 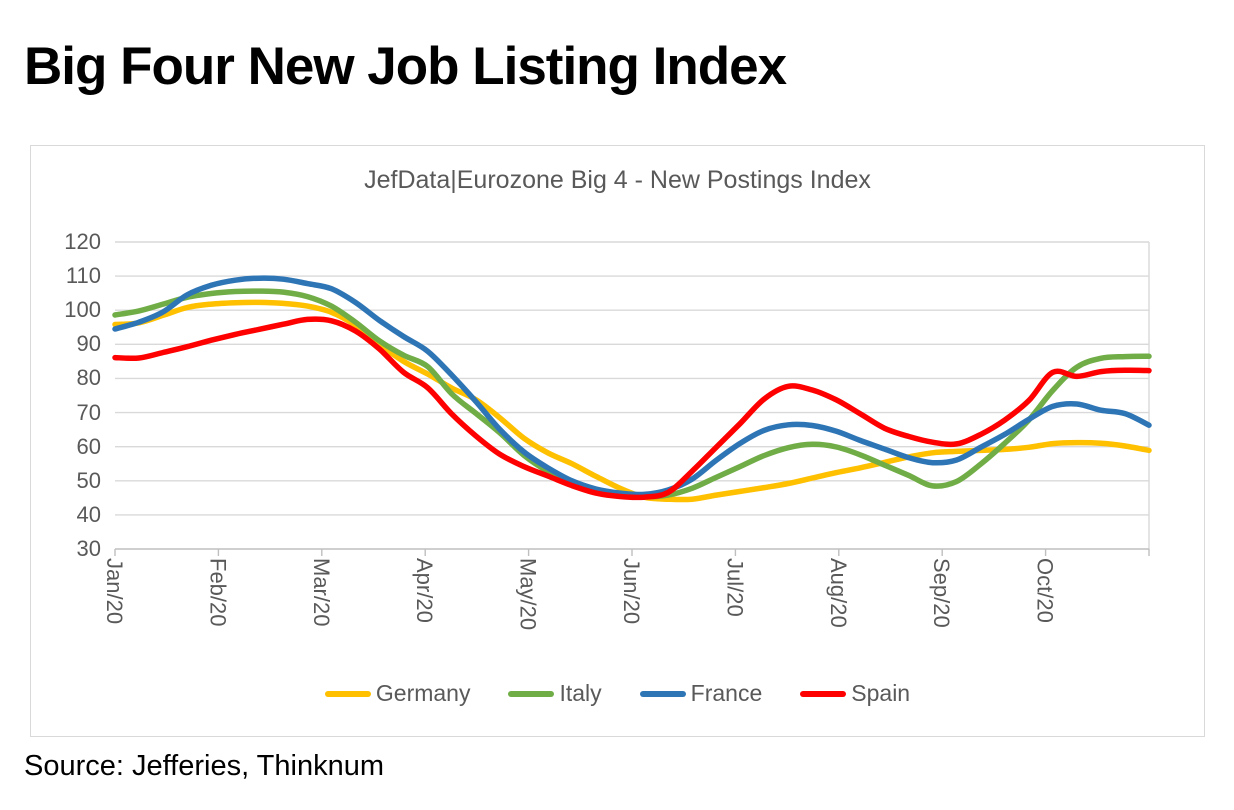 I want to click on y-tick-label-50: 50, so click(x=88, y=480).